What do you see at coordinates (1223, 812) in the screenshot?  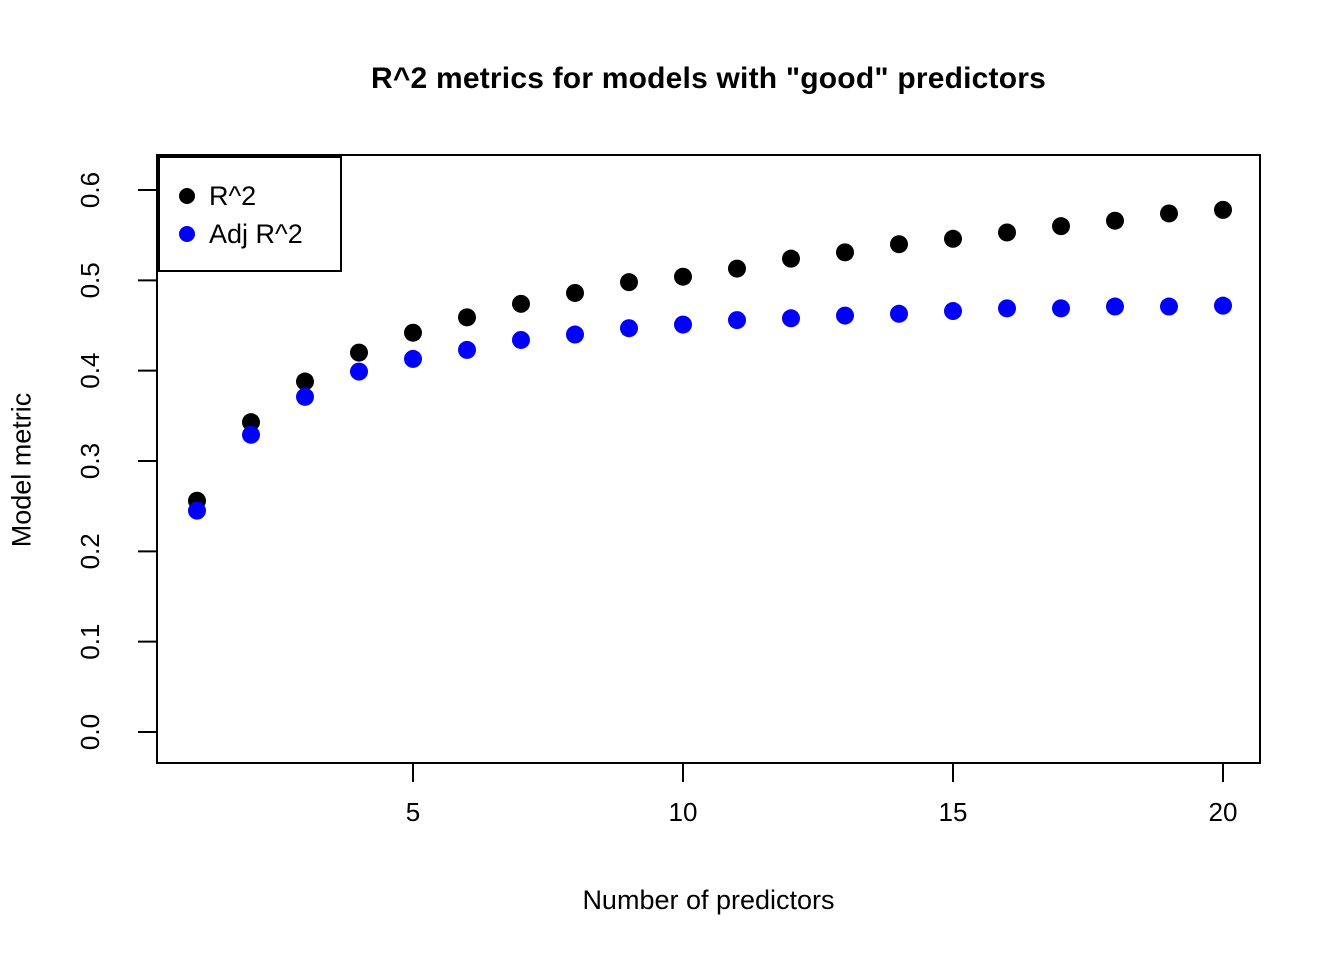 I see `x-tick-label: 20` at bounding box center [1223, 812].